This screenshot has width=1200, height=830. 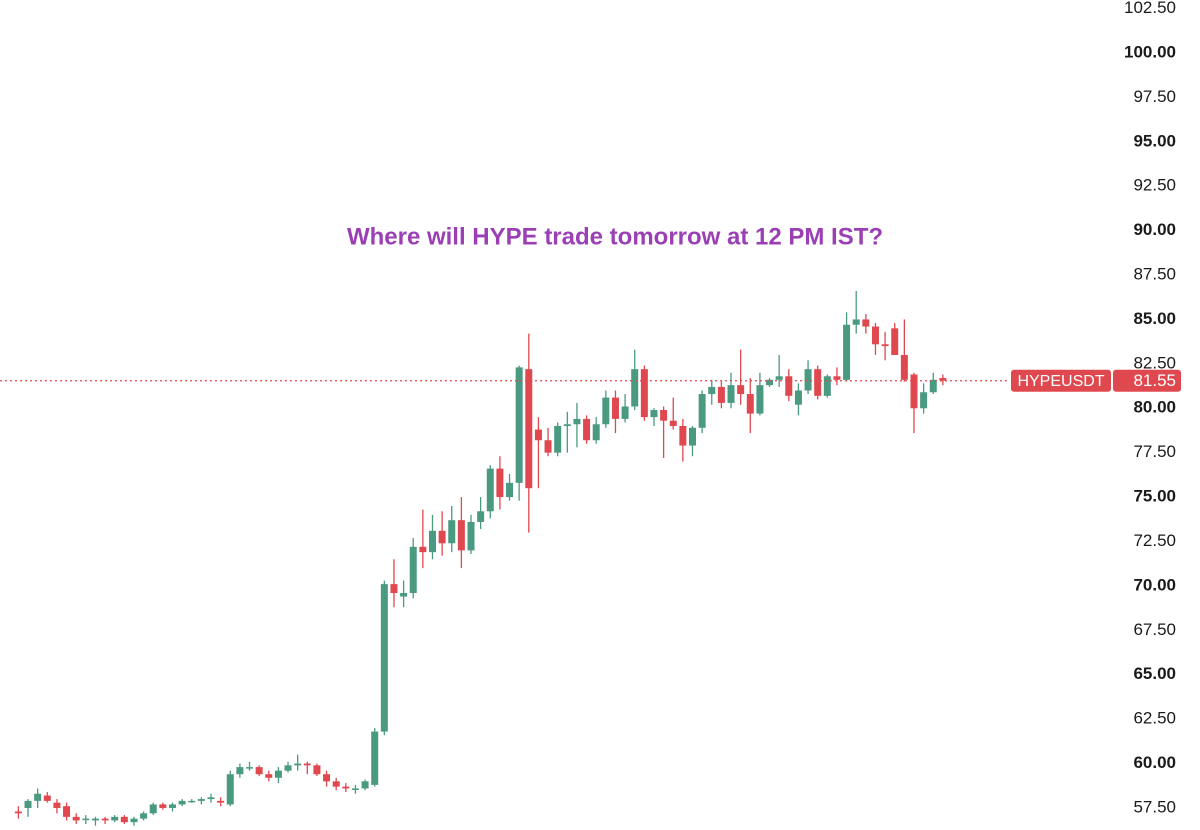 I want to click on price-tag-label: 81.55, so click(x=1154, y=380).